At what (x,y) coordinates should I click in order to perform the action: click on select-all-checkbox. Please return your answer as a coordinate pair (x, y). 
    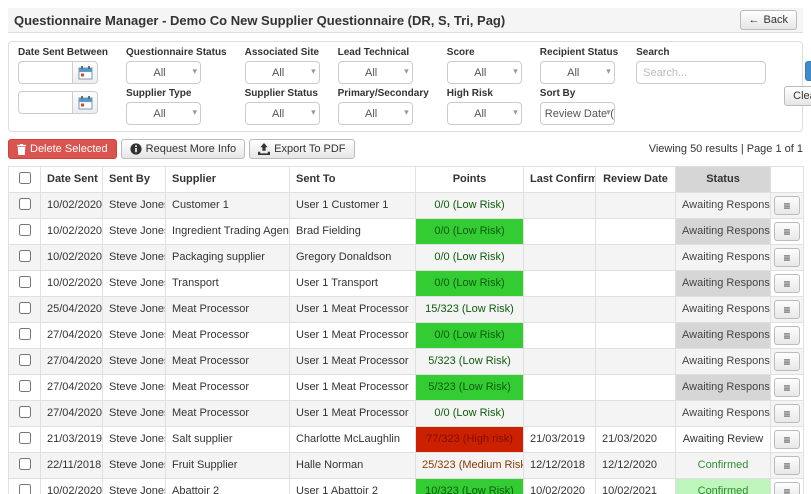
    Looking at the image, I should click on (24, 178).